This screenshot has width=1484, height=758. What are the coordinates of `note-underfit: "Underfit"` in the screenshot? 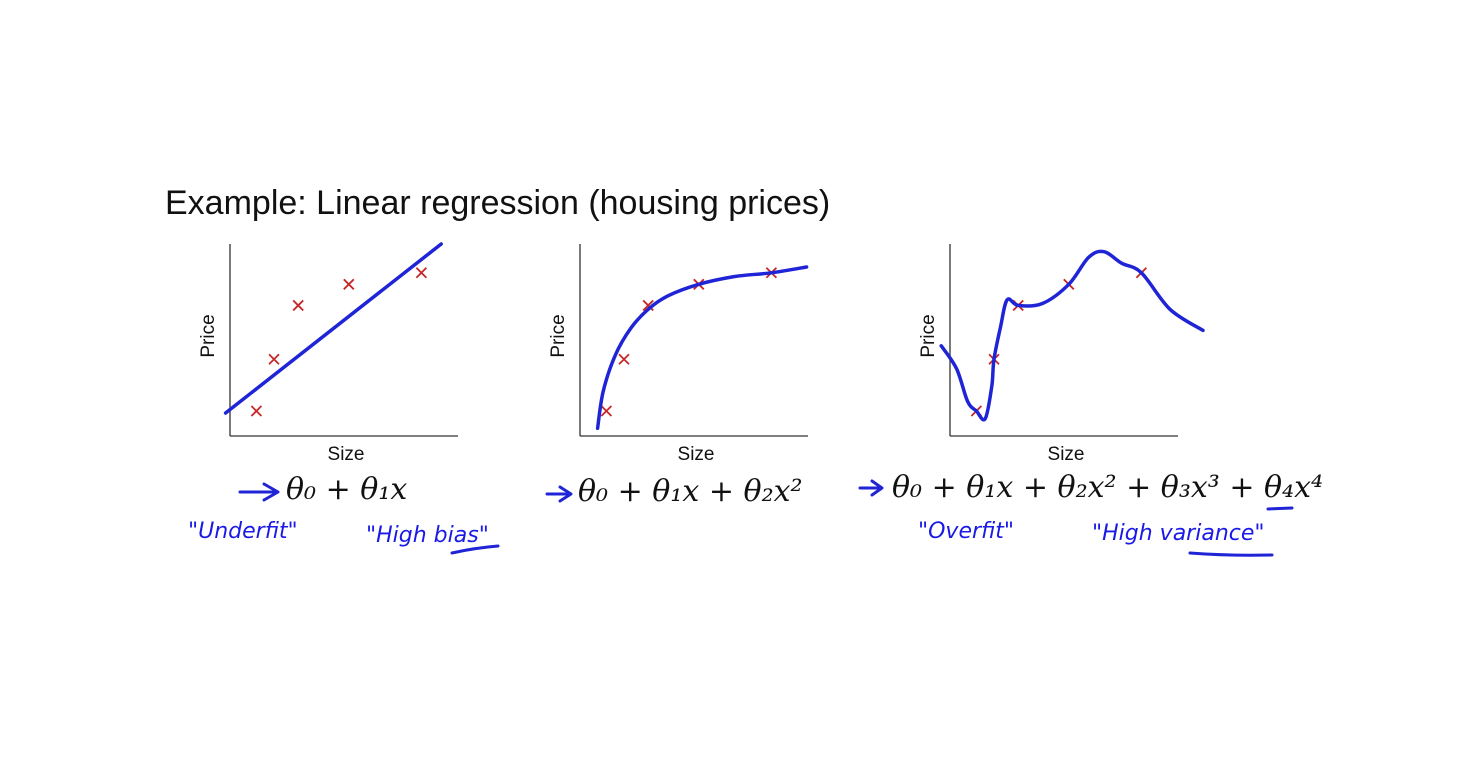 It's located at (243, 531).